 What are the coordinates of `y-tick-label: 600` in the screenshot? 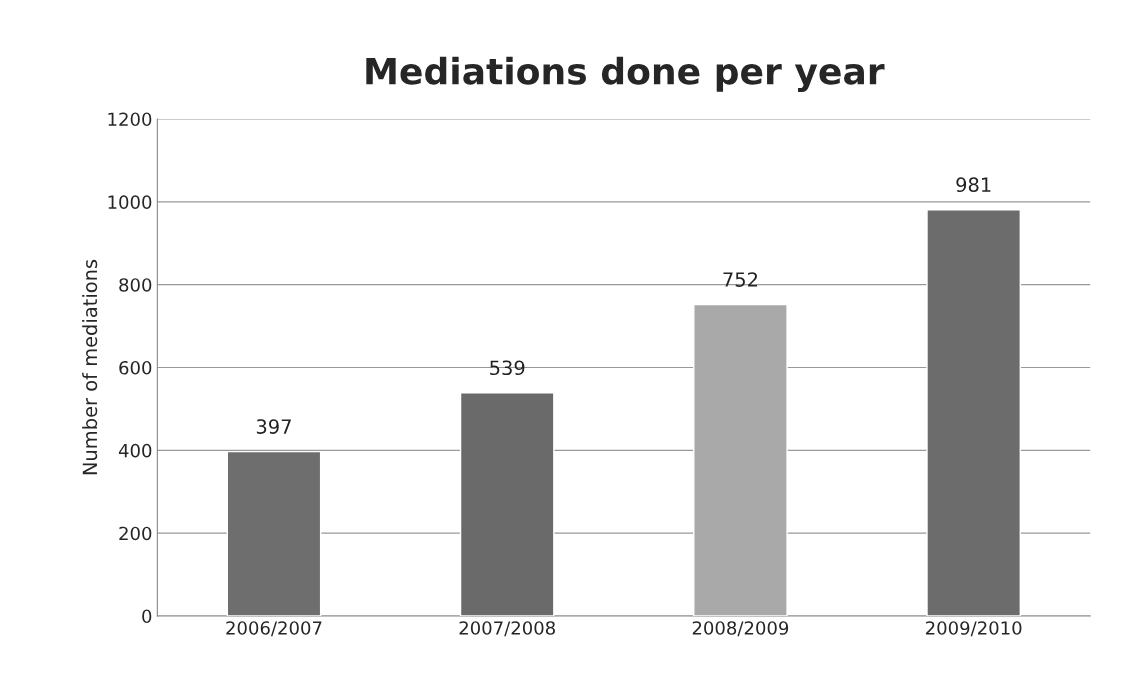 It's located at (135, 367).